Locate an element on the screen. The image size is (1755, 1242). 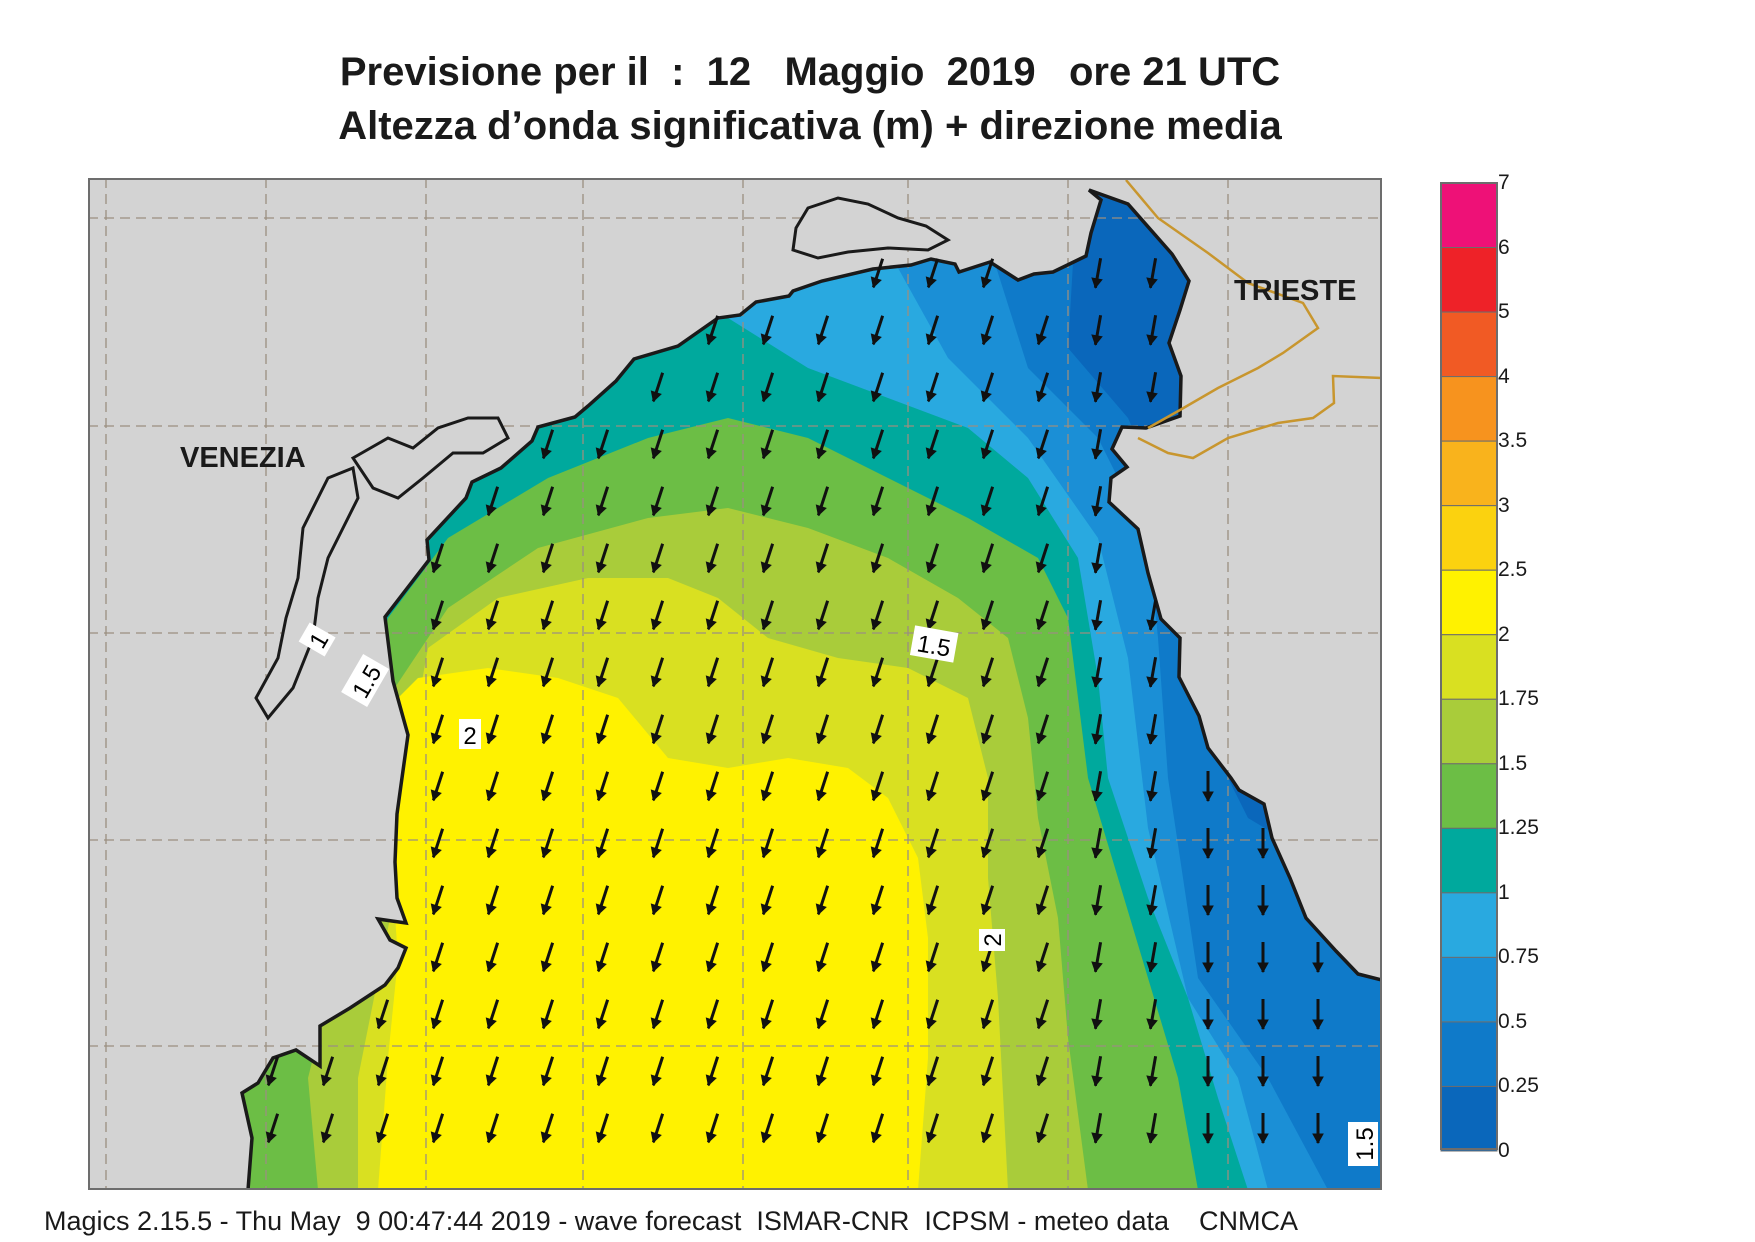
colorbar is located at coordinates (1469, 667).